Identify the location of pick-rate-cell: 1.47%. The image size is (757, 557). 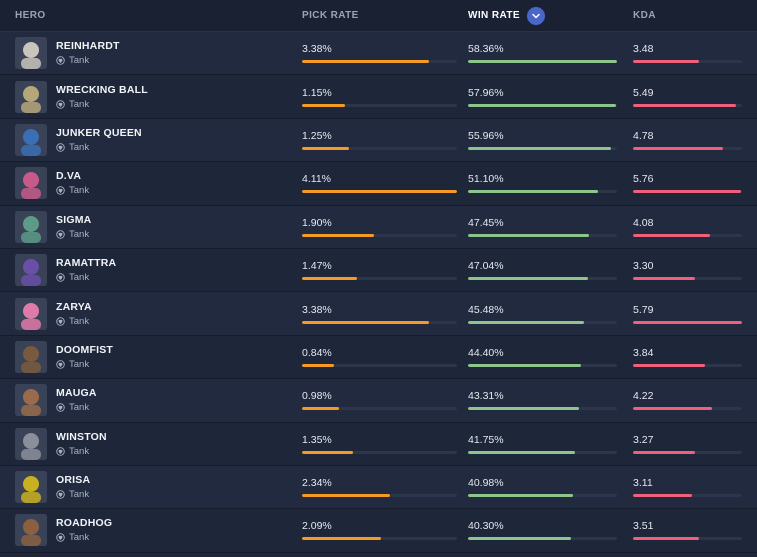
(385, 270).